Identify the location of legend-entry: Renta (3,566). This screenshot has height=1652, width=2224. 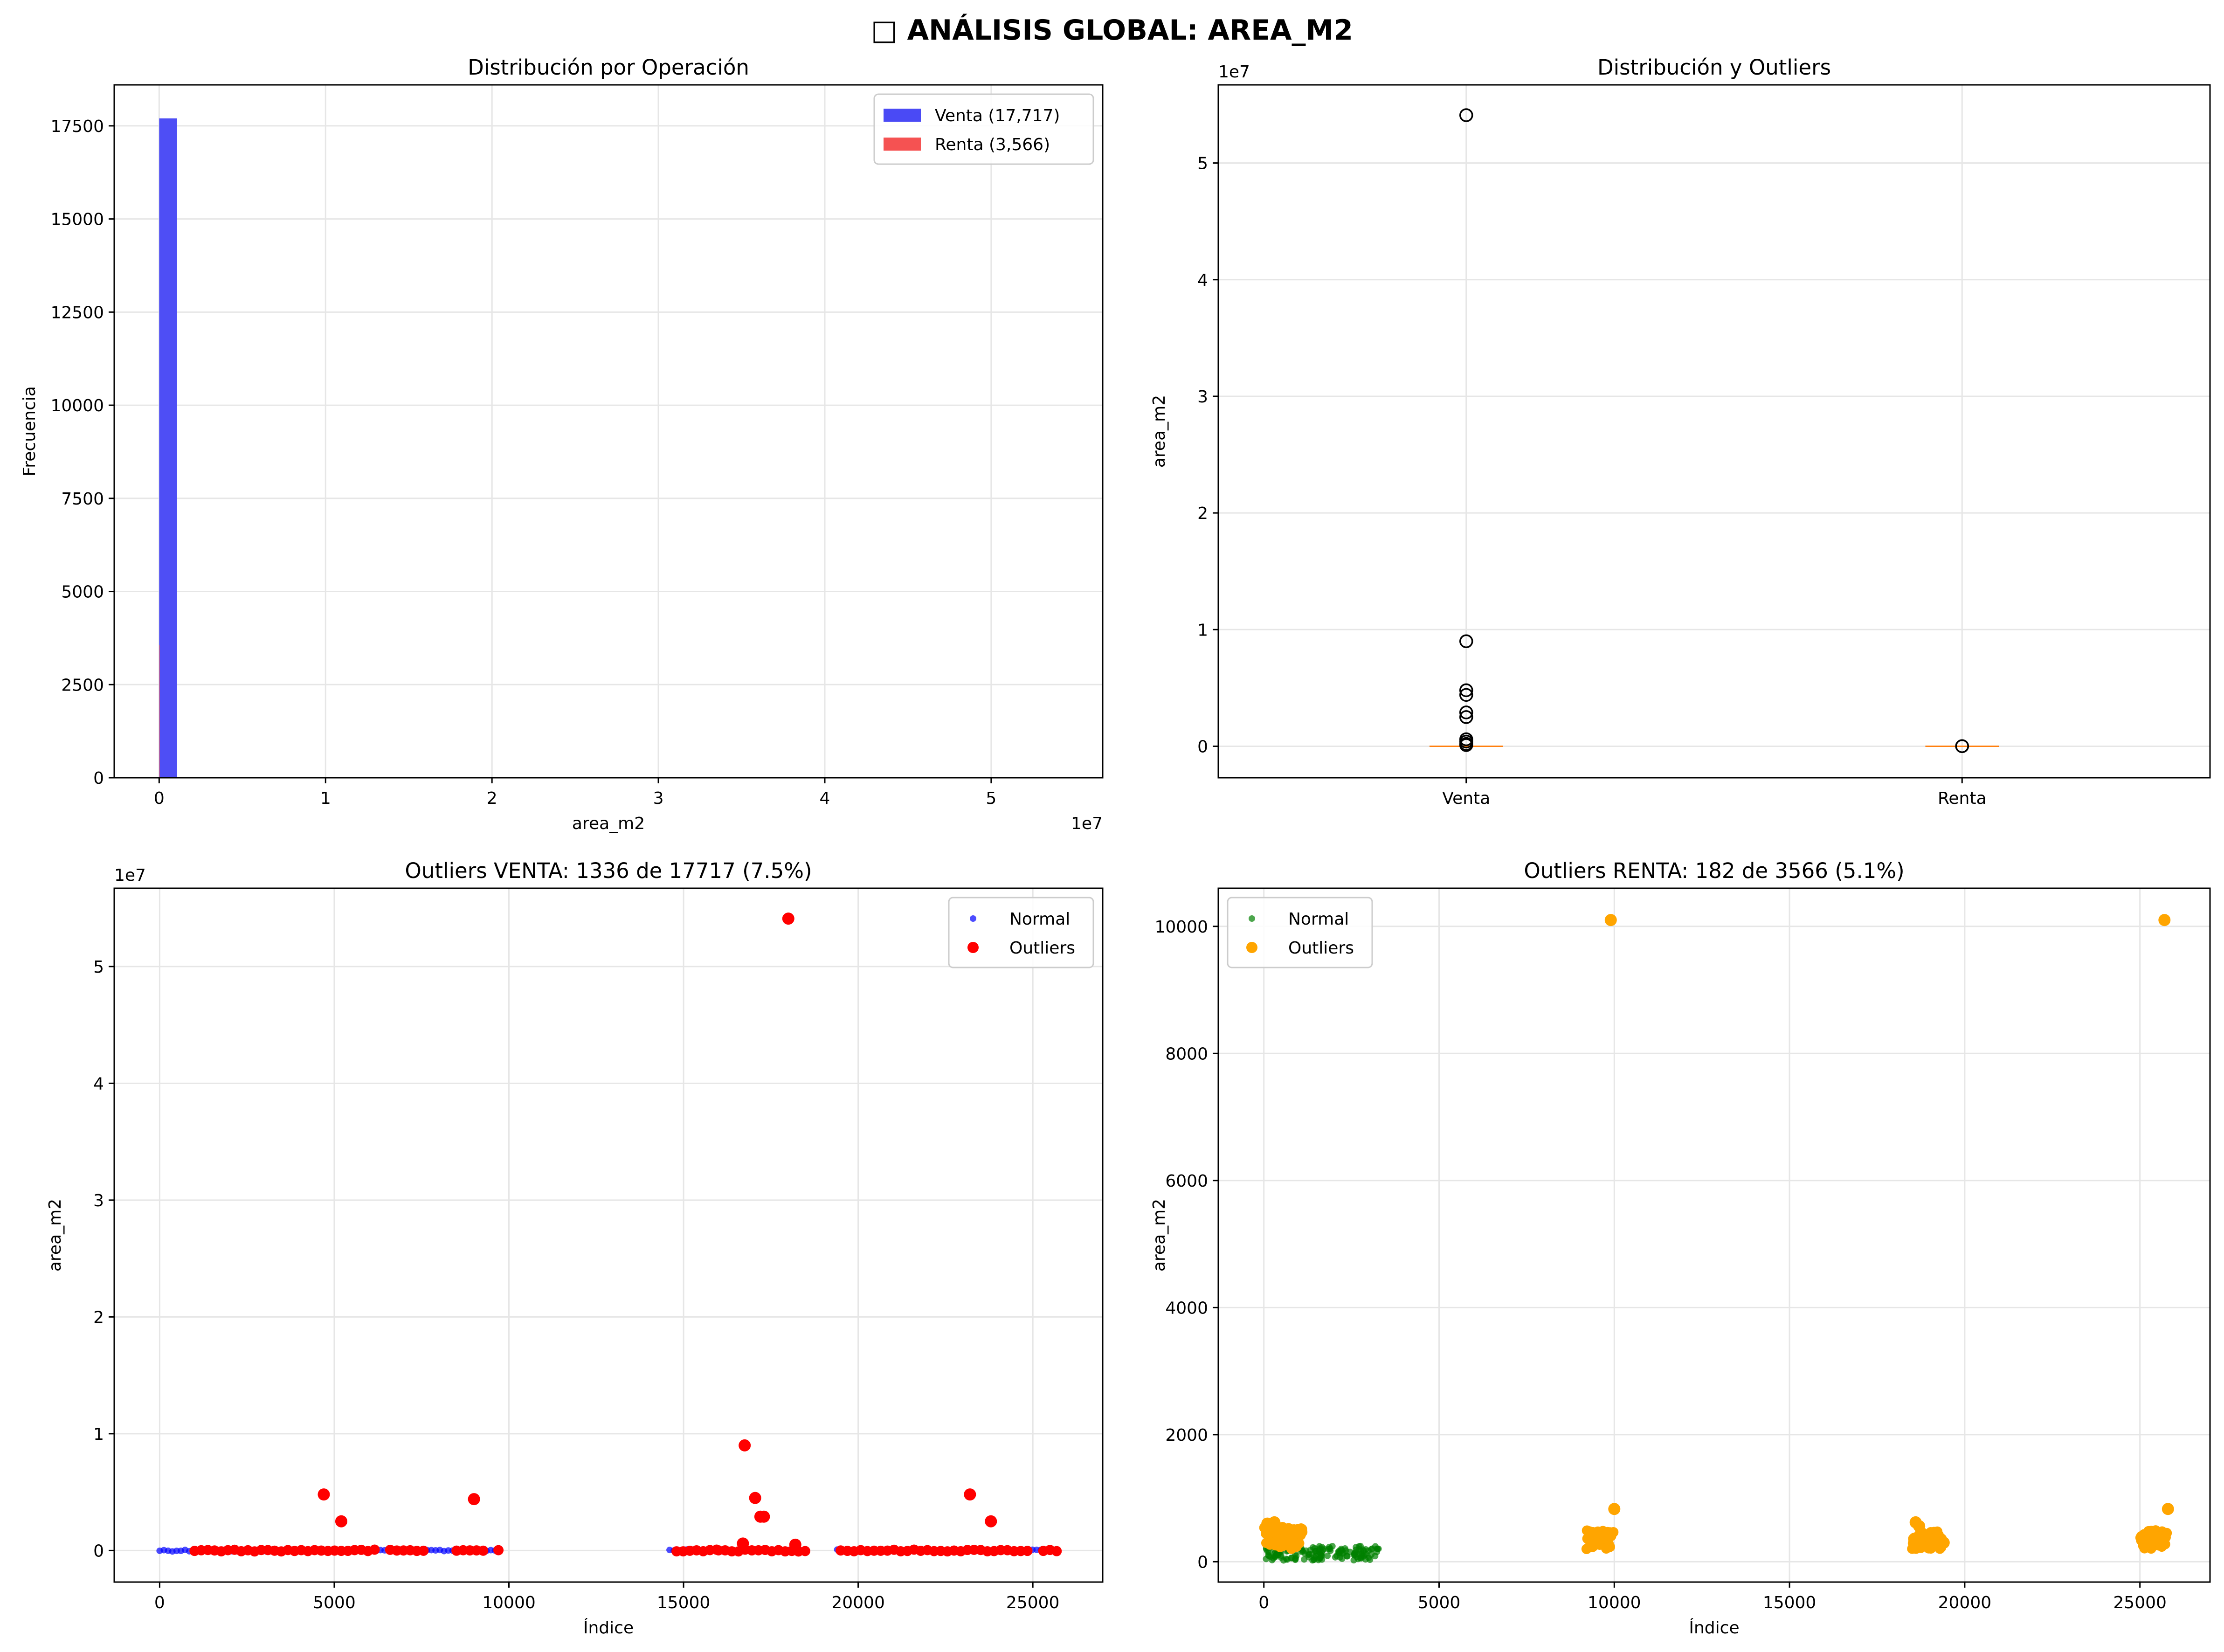
(993, 144).